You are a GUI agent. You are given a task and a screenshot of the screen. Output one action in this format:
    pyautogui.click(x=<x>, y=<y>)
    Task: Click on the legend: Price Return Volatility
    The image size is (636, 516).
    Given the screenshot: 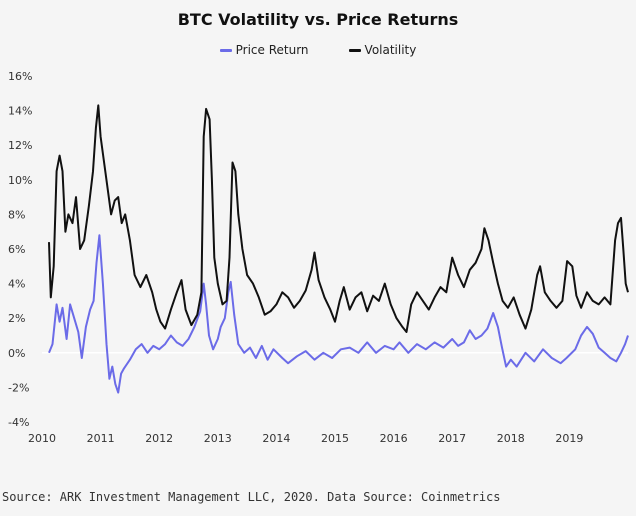 What is the action you would take?
    pyautogui.click(x=318, y=50)
    